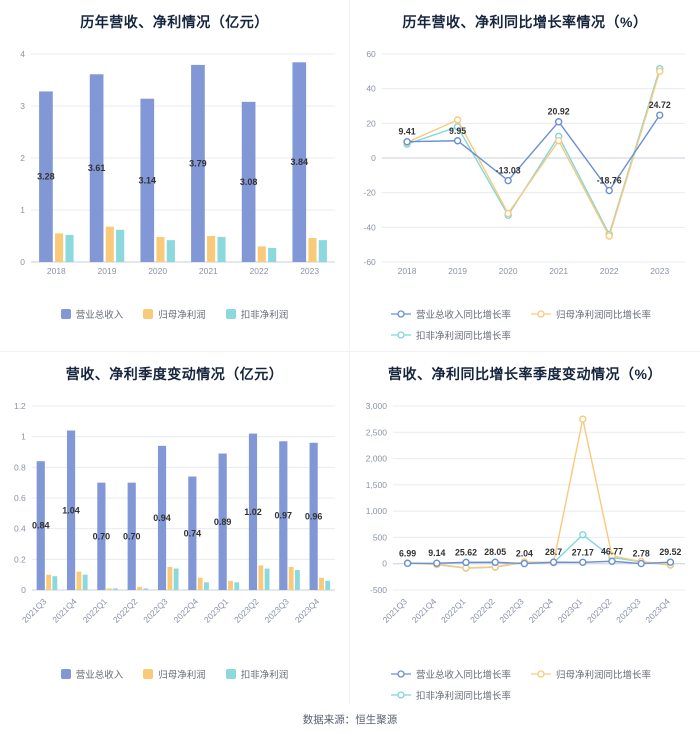  I want to click on series-net-profit-growth, so click(533, 153).